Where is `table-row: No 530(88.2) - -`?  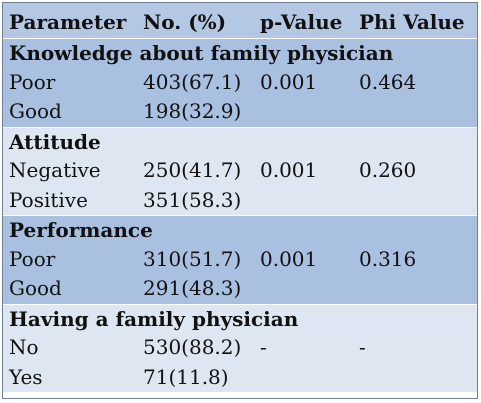
table-row: No 530(88.2) - - is located at coordinates (240, 348).